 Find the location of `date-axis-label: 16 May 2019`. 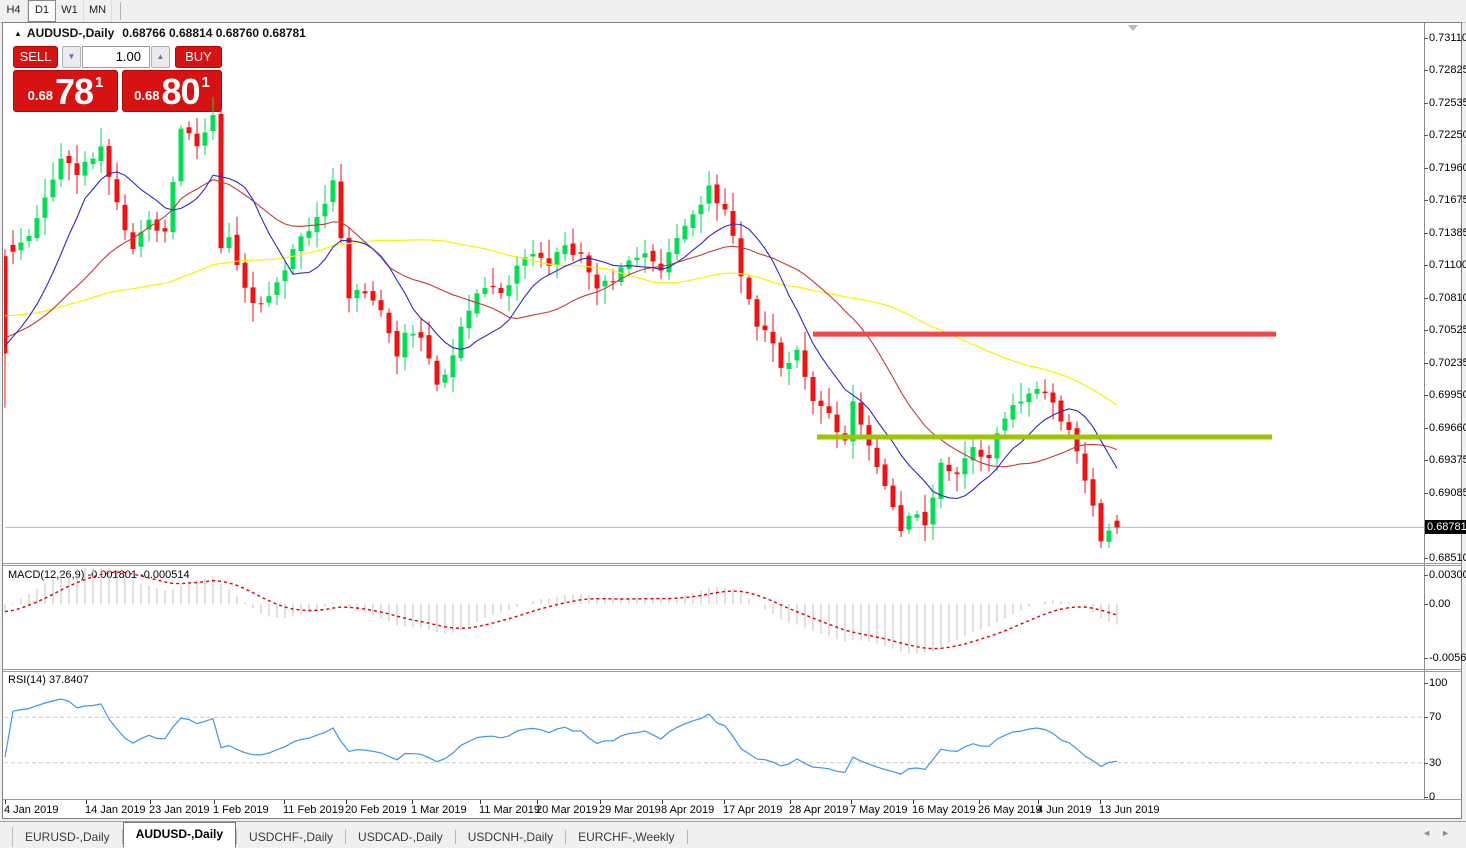

date-axis-label: 16 May 2019 is located at coordinates (944, 810).